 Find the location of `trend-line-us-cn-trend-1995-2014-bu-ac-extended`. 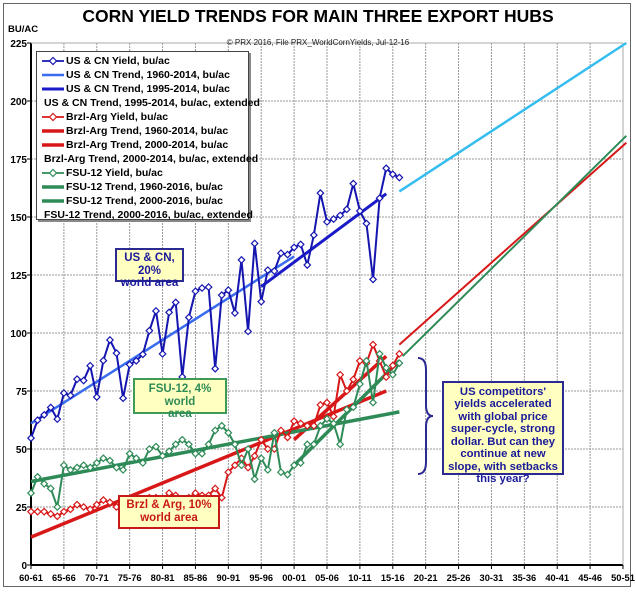

trend-line-us-cn-trend-1995-2014-bu-ac-extended is located at coordinates (512, 117).